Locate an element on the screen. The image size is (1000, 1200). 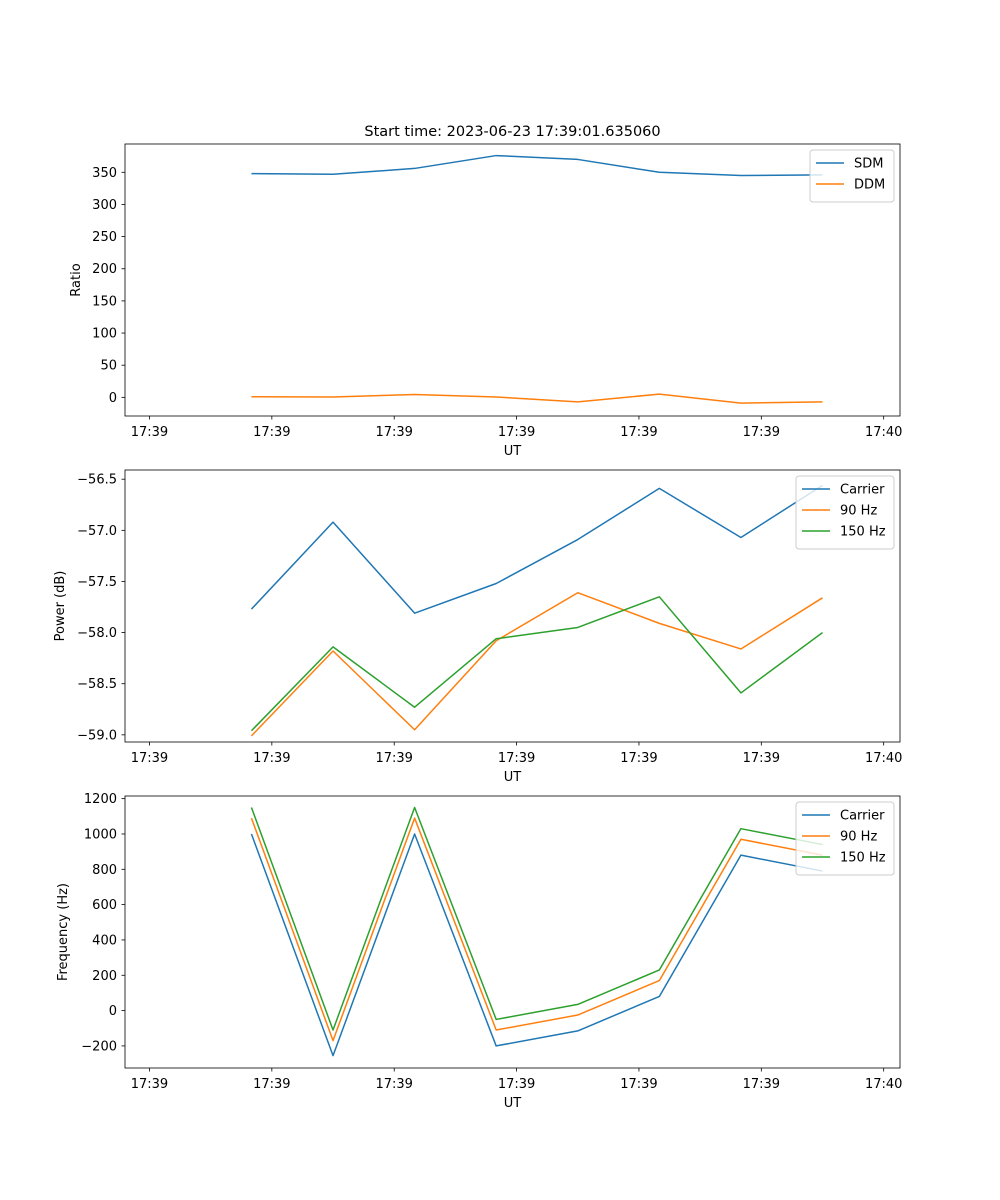
y-tick-label: −58.0 is located at coordinates (97, 633).